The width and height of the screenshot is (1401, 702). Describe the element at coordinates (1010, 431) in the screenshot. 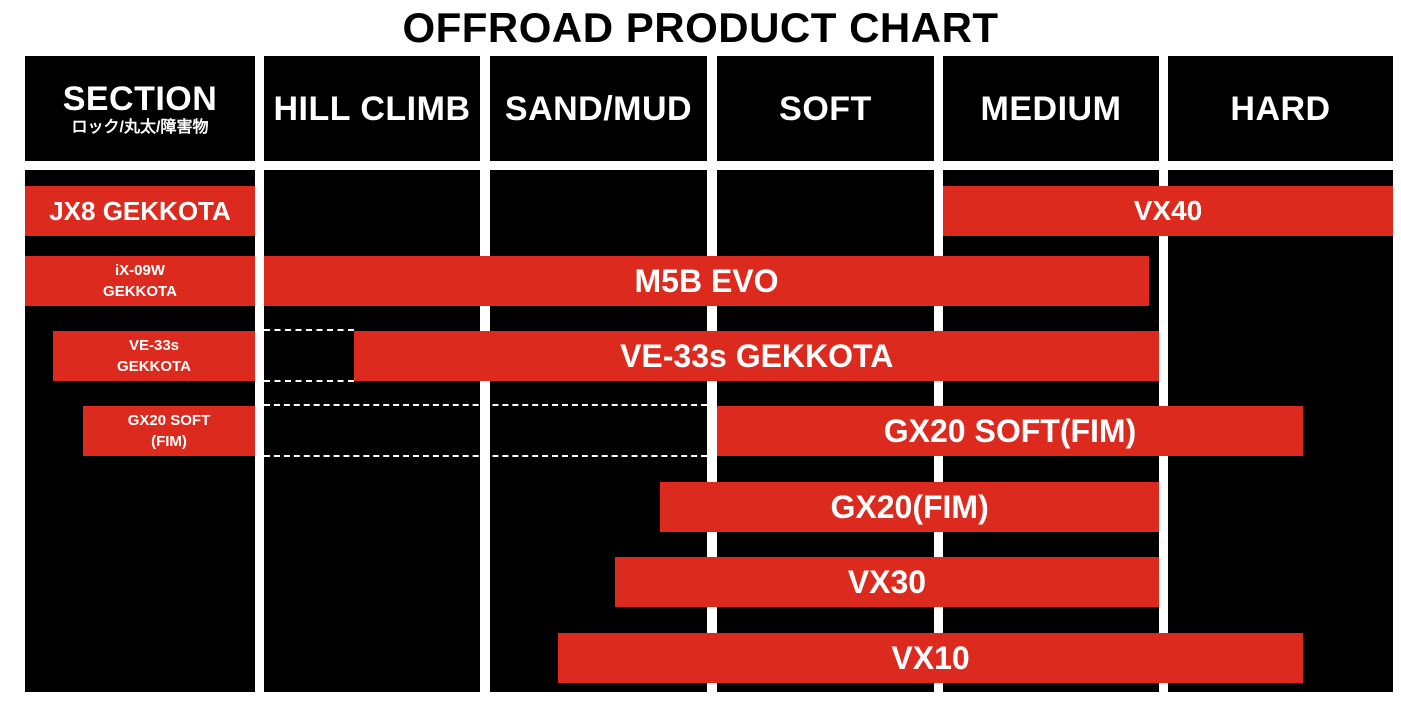

I see `product-bar-3: GX20 SOFT(FIM)` at that location.